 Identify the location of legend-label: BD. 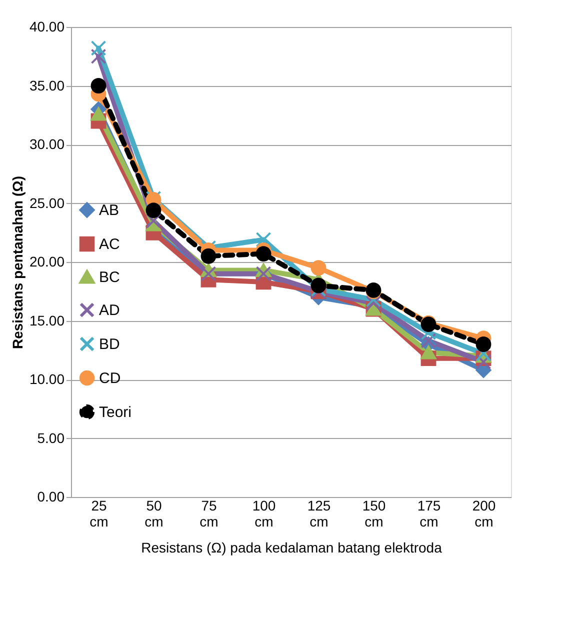
(109, 344).